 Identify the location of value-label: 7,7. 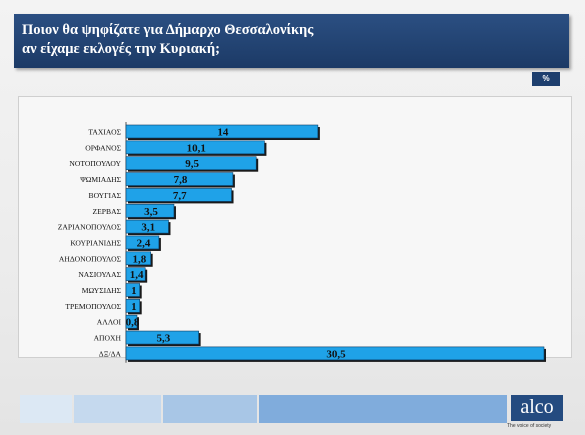
(180, 196).